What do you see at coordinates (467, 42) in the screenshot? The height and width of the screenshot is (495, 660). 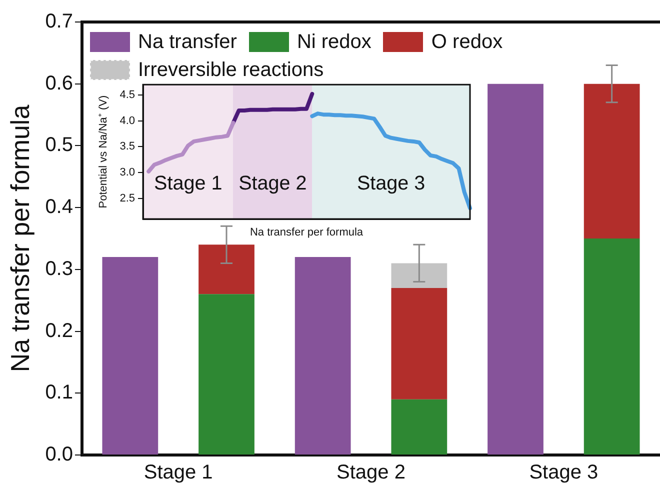 I see `legend-label: O redox` at bounding box center [467, 42].